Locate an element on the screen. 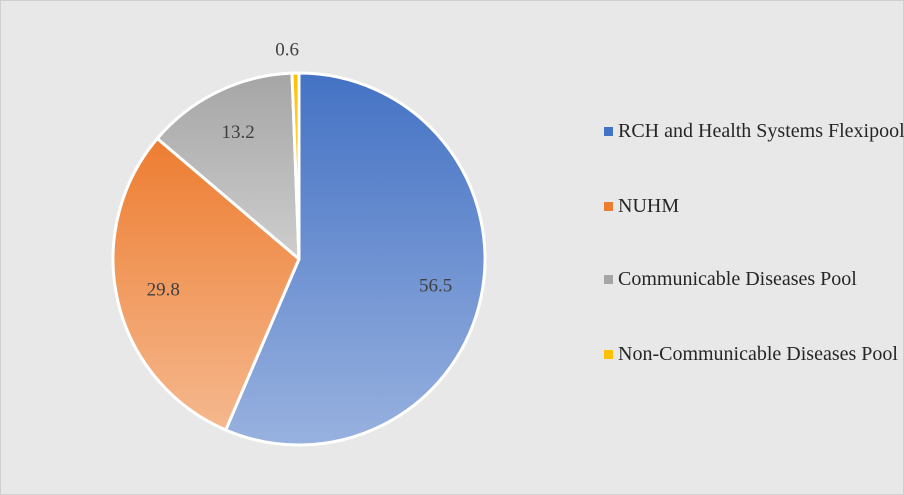  legend-label: Communicable Diseases Pool is located at coordinates (737, 279).